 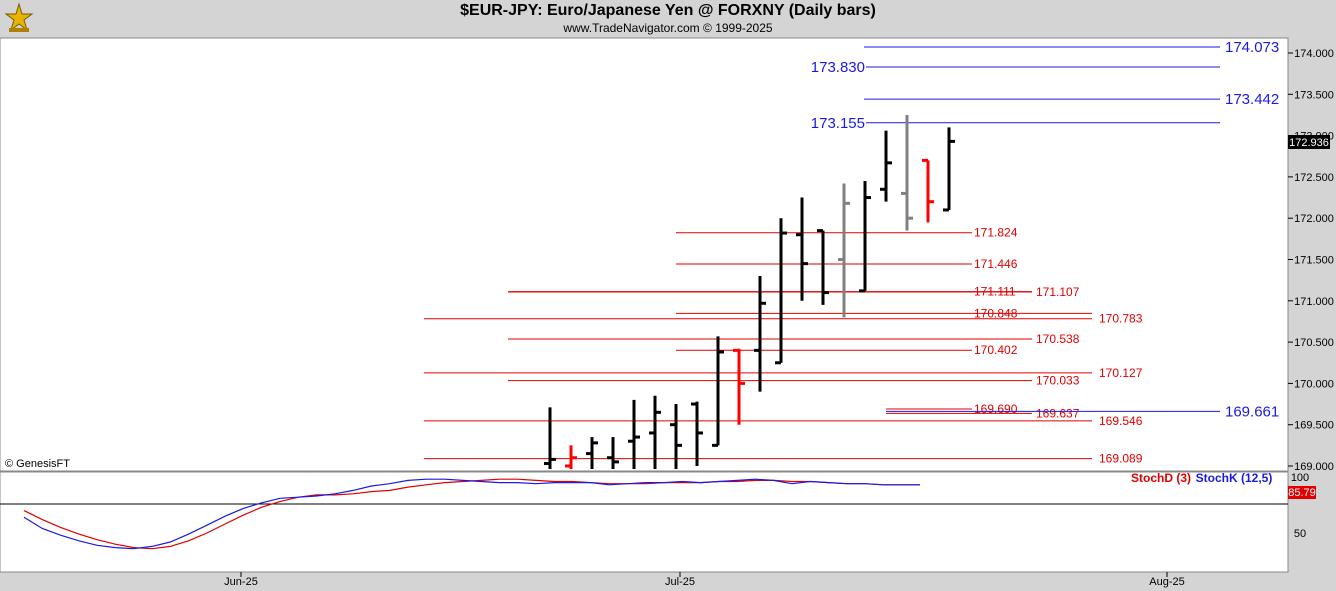 I want to click on time-tick-label: Jul-25, so click(x=680, y=582).